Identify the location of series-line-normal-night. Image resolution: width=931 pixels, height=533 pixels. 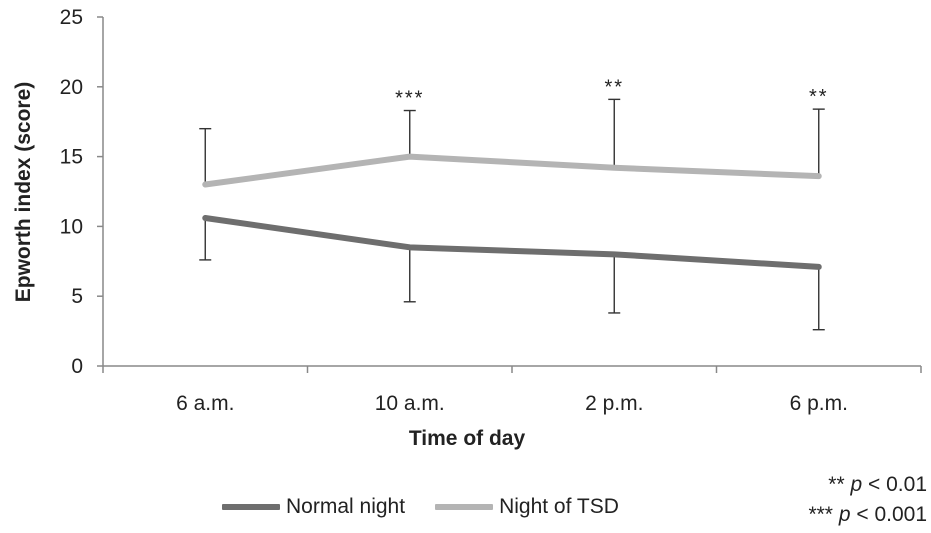
(512, 242).